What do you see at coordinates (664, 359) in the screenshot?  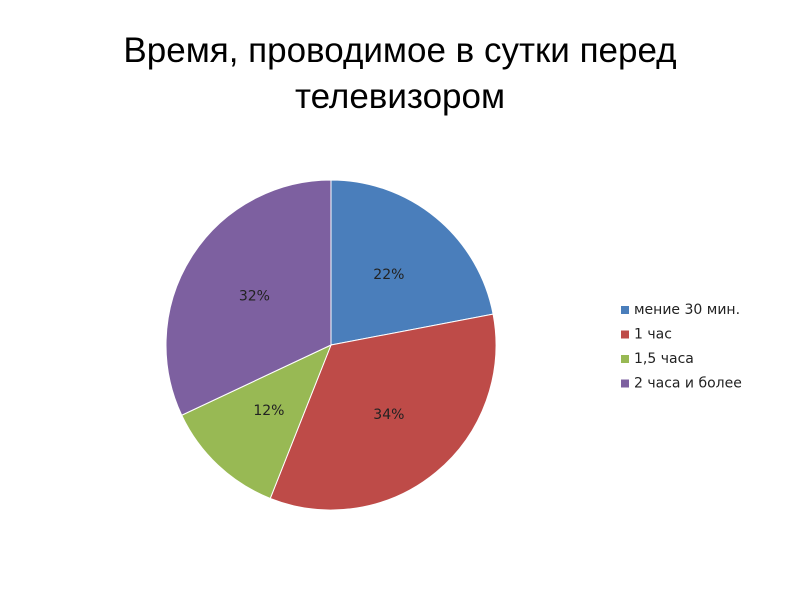 I see `legend-label: 1,5 часа` at bounding box center [664, 359].